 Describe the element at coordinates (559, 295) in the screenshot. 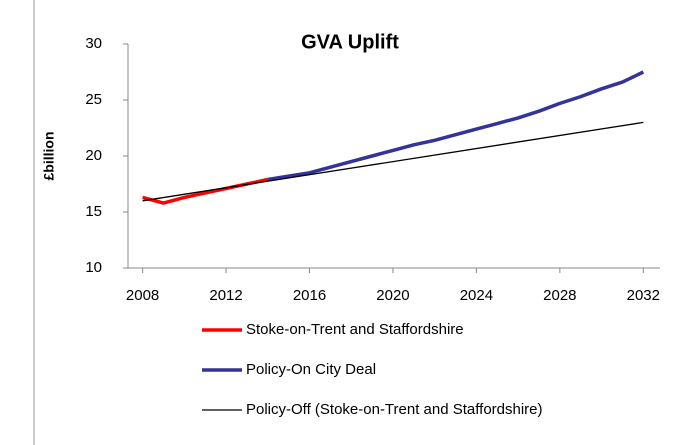

I see `x-tick-label: 2028` at that location.